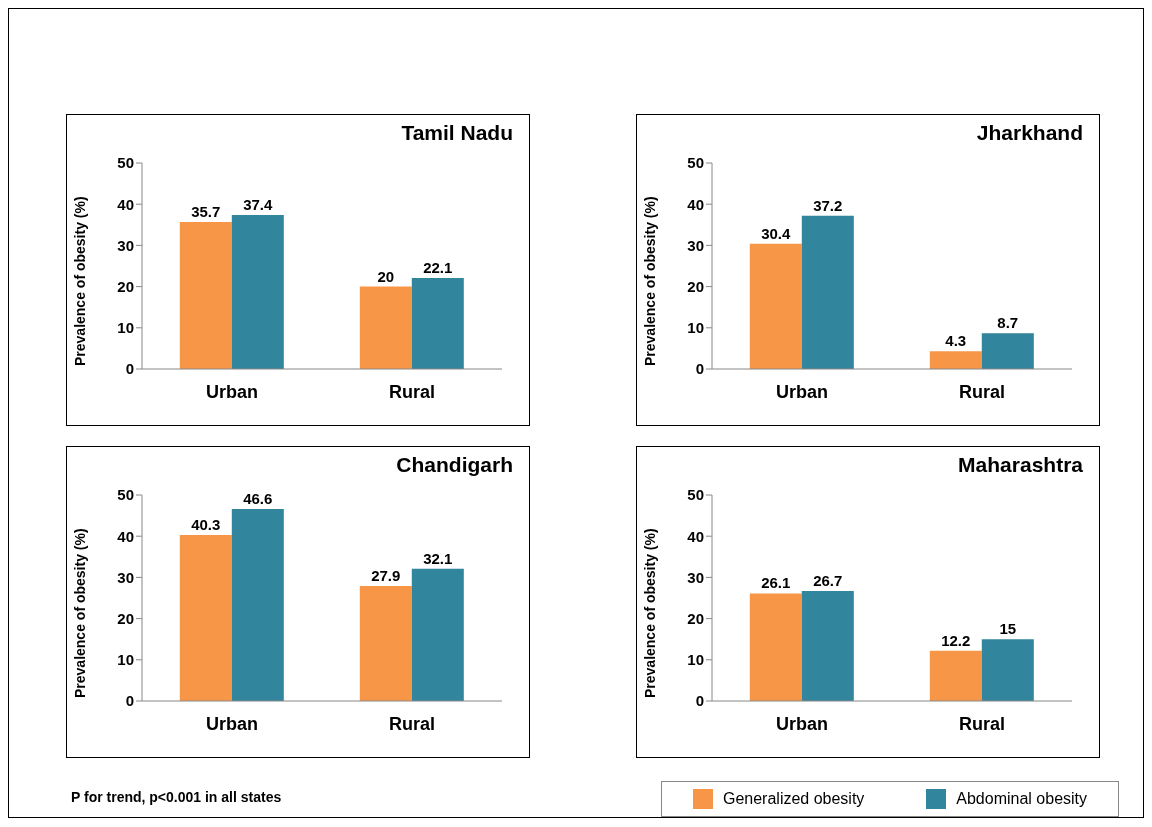 Image resolution: width=1152 pixels, height=827 pixels. Describe the element at coordinates (438, 558) in the screenshot. I see `data-label: 32.1` at that location.